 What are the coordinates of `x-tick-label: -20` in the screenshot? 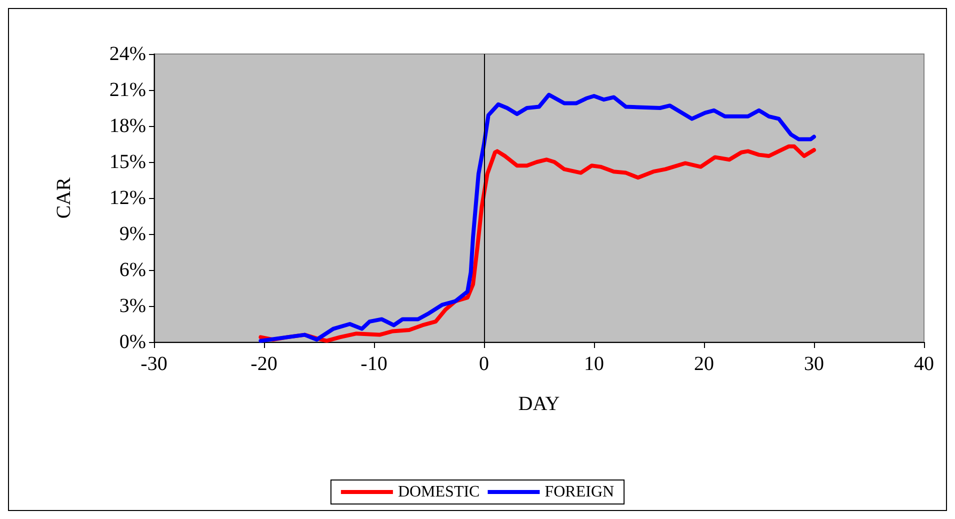 It's located at (264, 364).